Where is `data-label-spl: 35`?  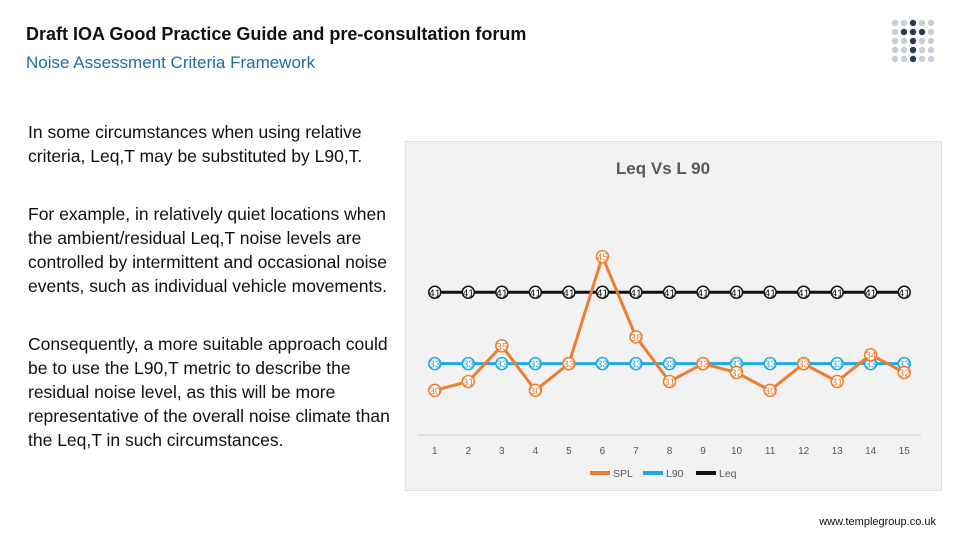 data-label-spl: 35 is located at coordinates (502, 347).